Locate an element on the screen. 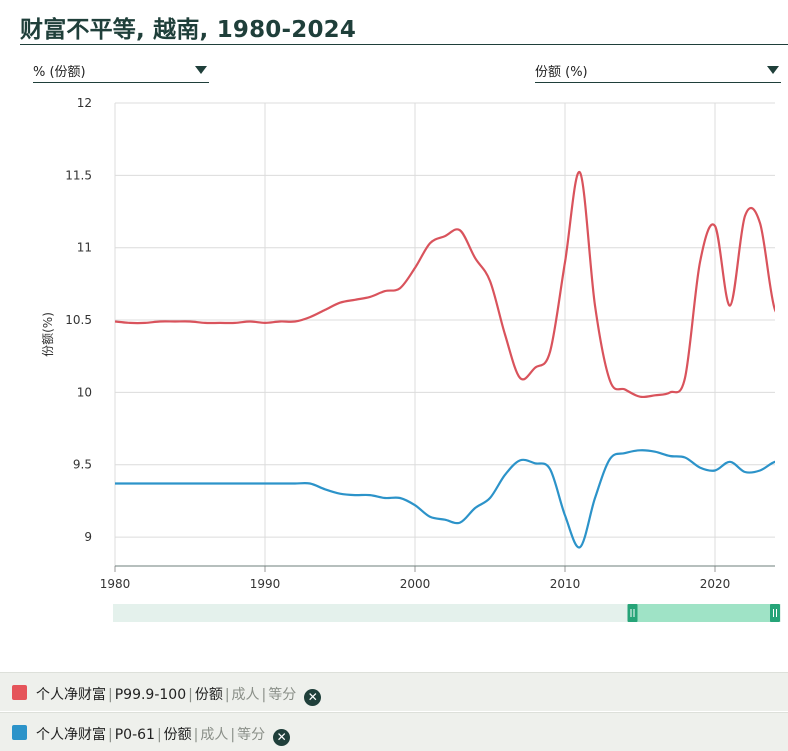  legend-text: 个人净财富 | P0-61 | 份额 | 成人 | 等分 ✕ is located at coordinates (163, 735).